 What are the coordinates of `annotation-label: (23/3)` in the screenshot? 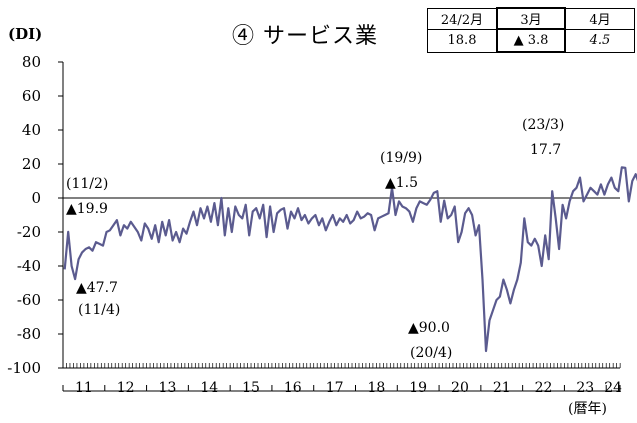 It's located at (543, 125).